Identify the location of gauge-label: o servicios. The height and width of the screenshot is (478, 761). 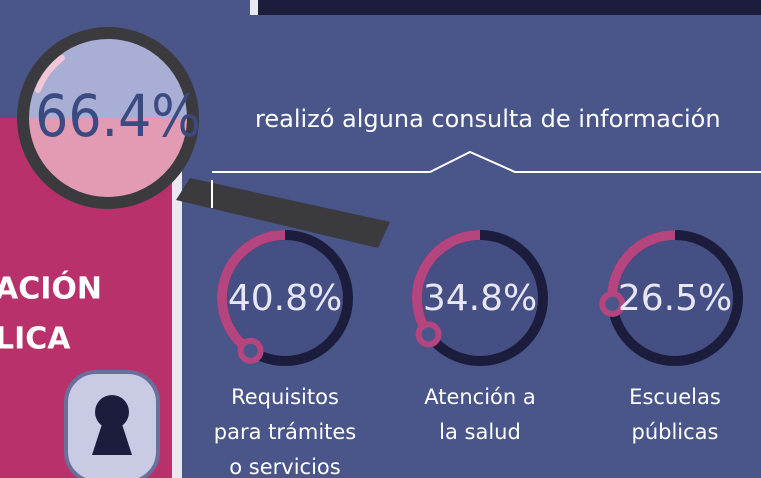
(284, 466).